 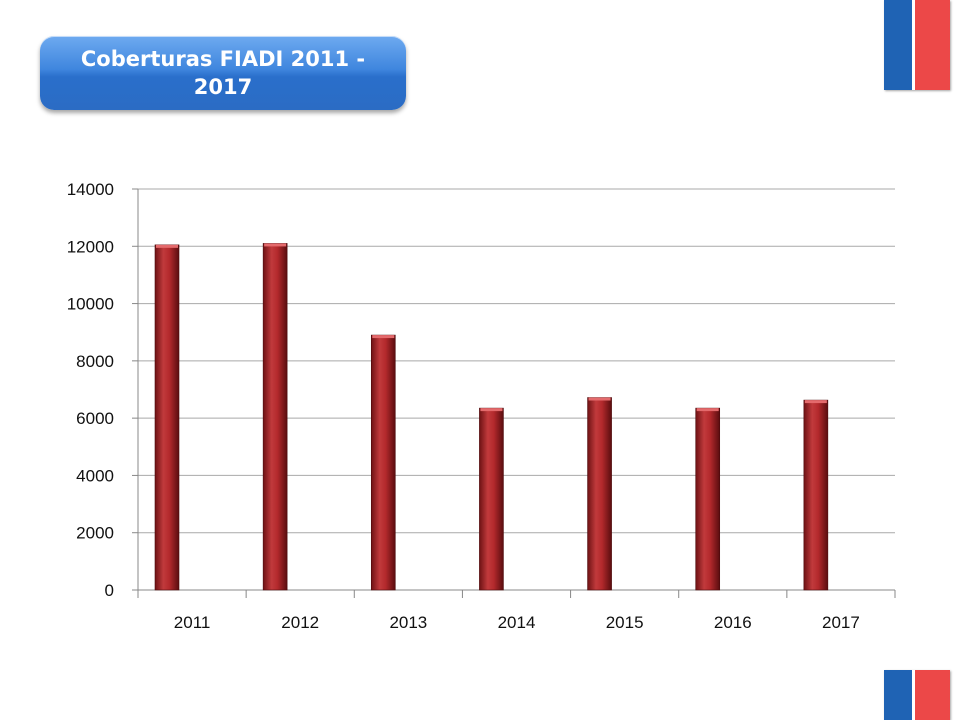 I want to click on bar-cap-2016, so click(x=707, y=410).